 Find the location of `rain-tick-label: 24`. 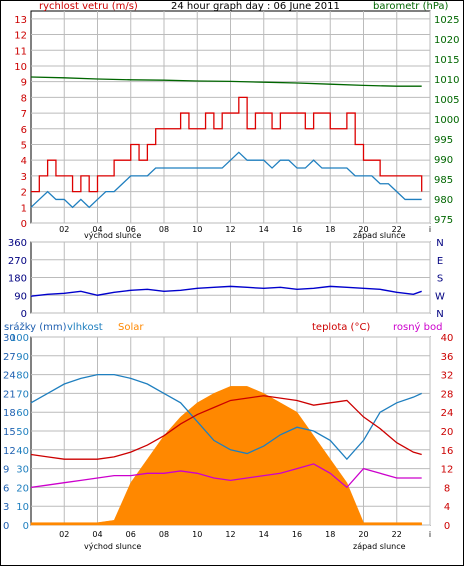

rain-tick-label: 24 is located at coordinates (9, 376).